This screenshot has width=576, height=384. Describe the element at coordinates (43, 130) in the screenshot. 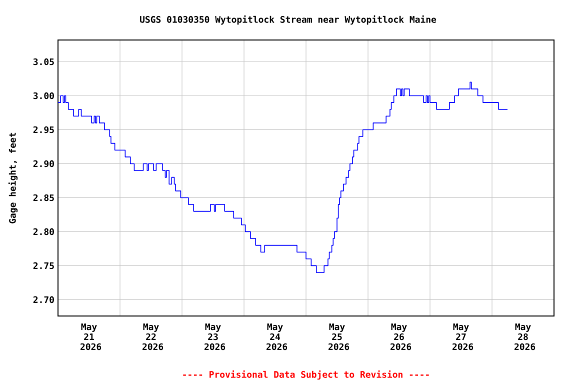

I see `y-tick-label: 2.95` at that location.